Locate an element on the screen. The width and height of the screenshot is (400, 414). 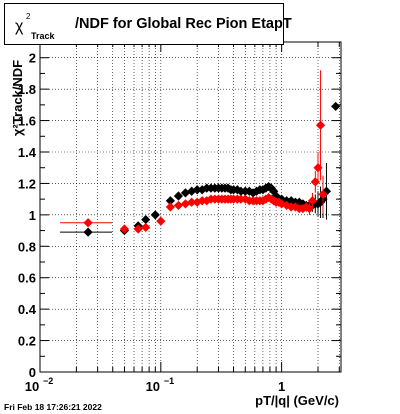
x-tick-label: 1 is located at coordinates (281, 386).